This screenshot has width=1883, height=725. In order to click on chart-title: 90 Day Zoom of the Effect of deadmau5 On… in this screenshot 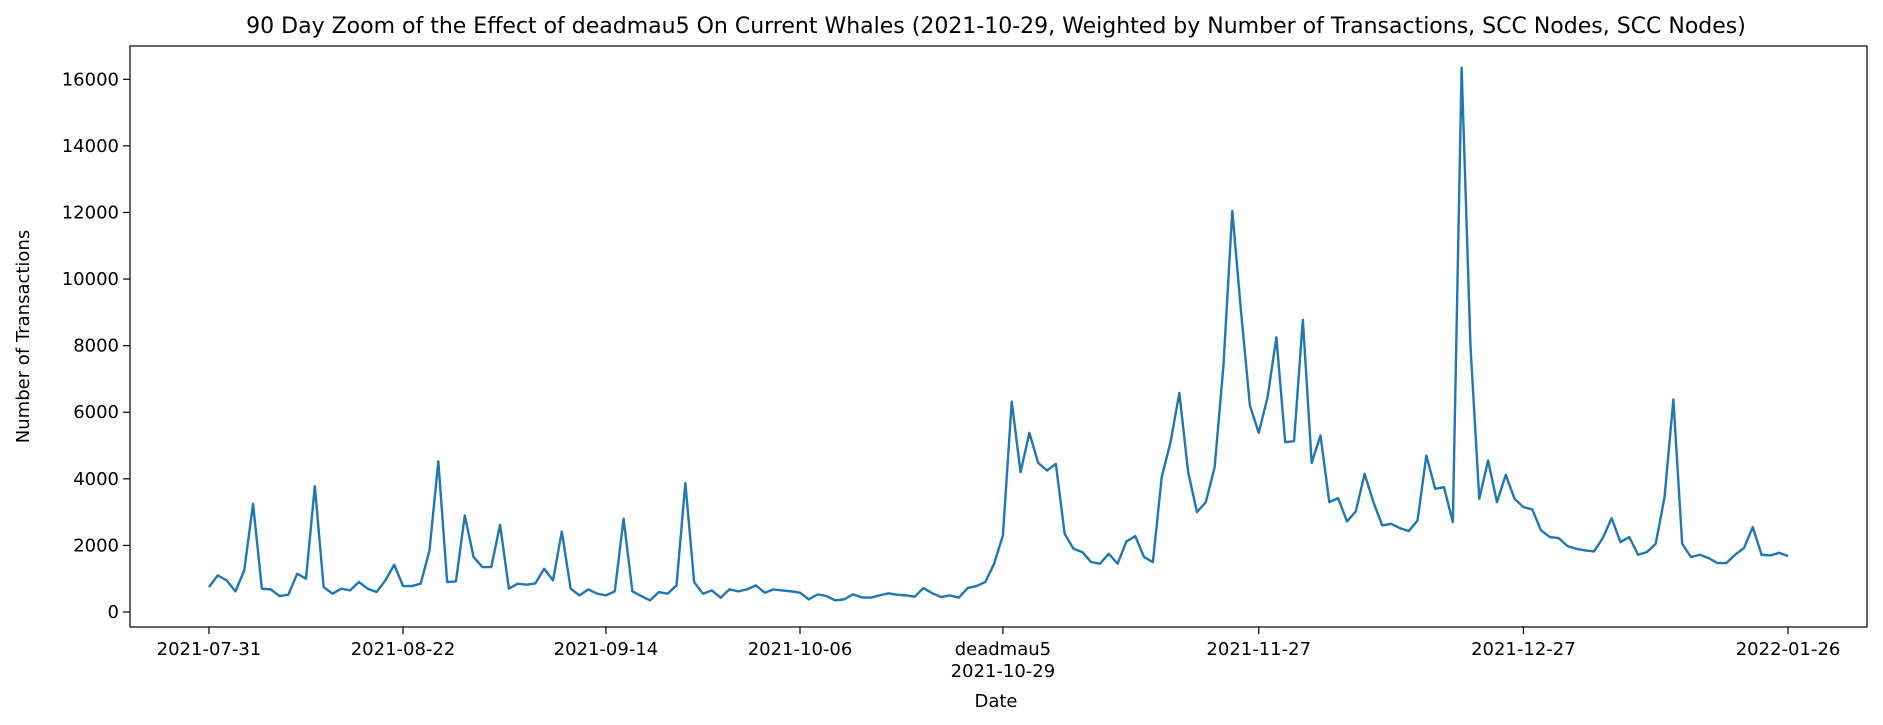, I will do `click(996, 26)`.